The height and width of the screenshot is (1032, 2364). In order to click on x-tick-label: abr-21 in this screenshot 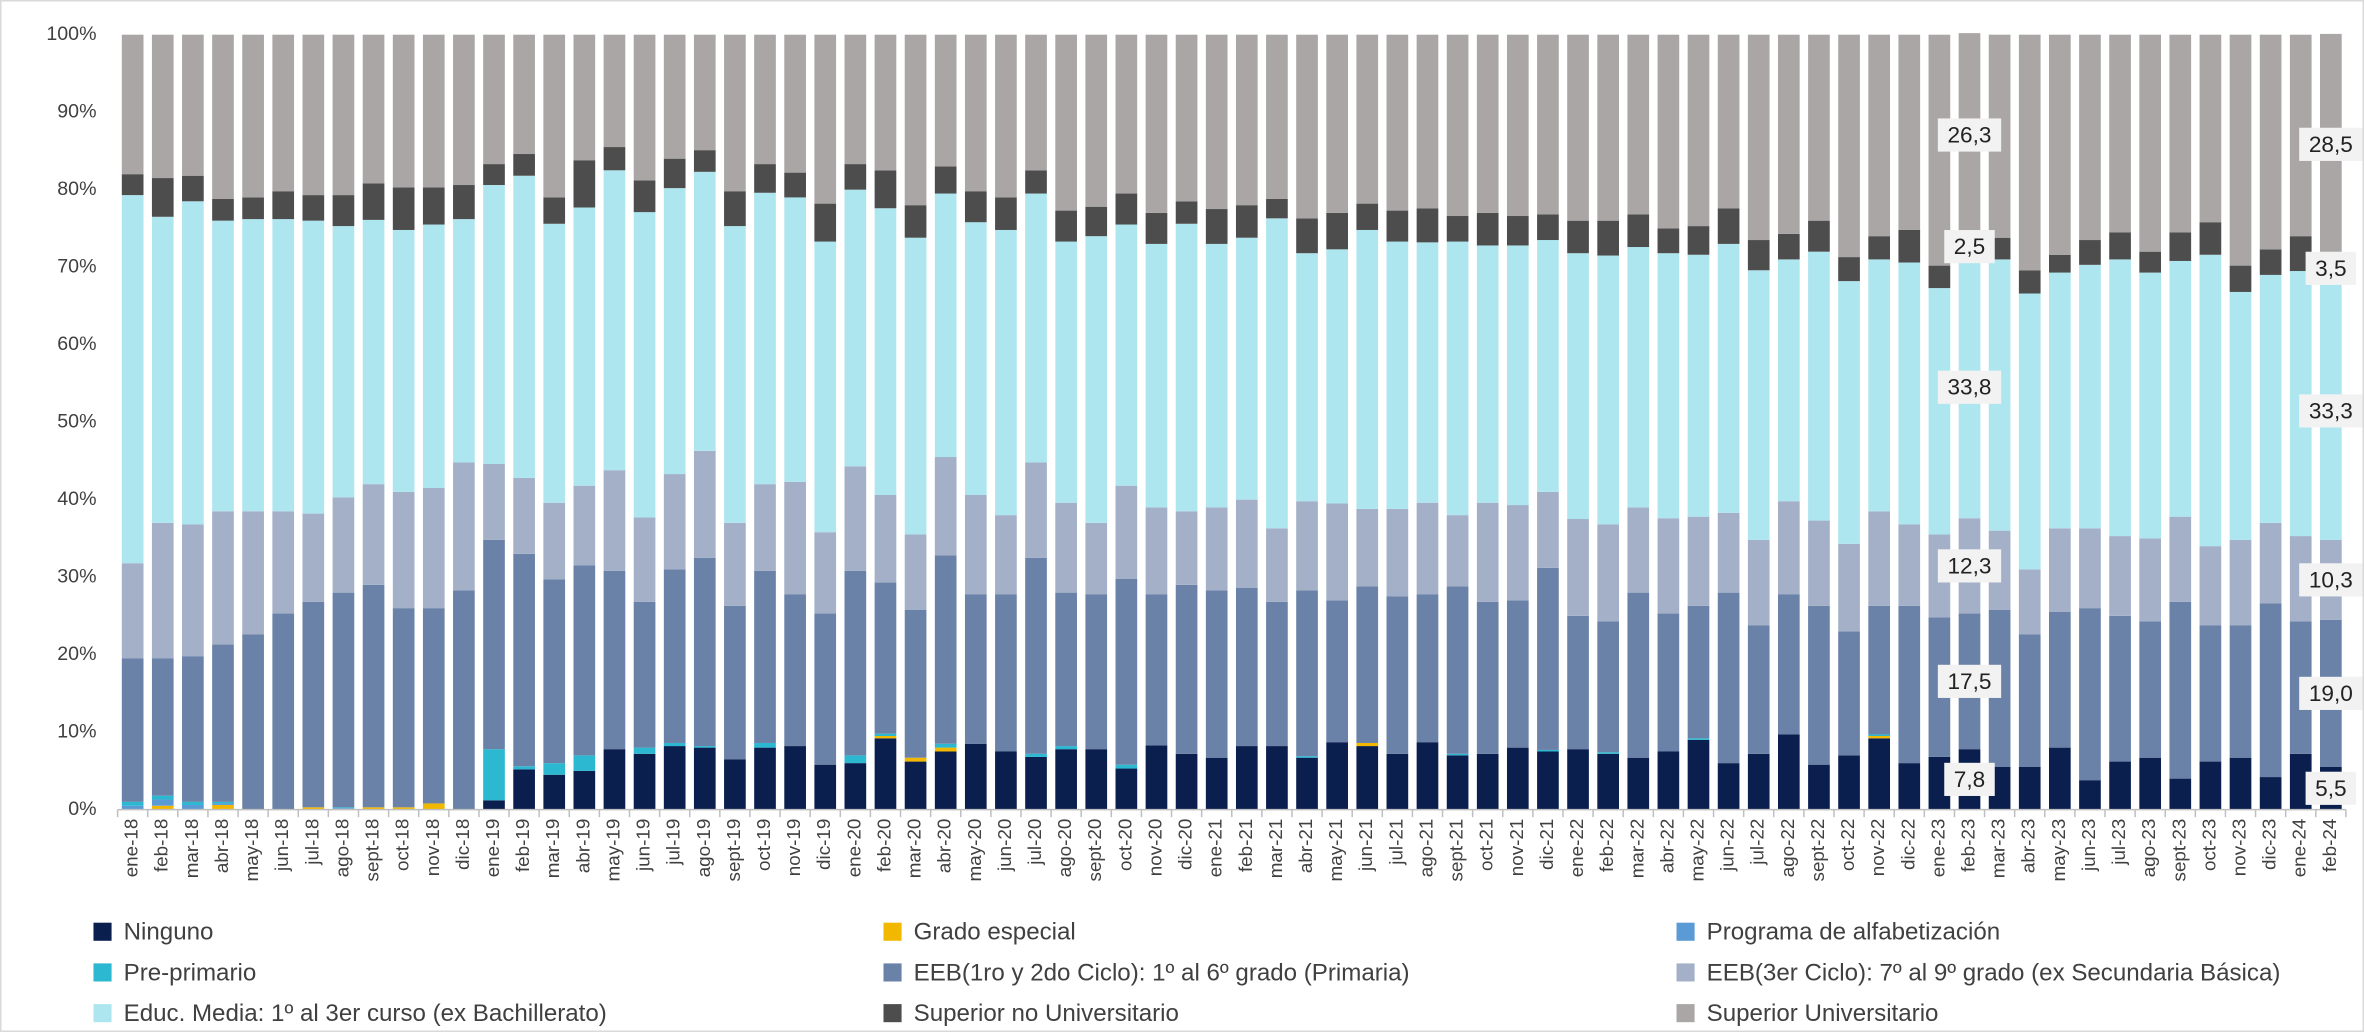, I will do `click(1305, 846)`.